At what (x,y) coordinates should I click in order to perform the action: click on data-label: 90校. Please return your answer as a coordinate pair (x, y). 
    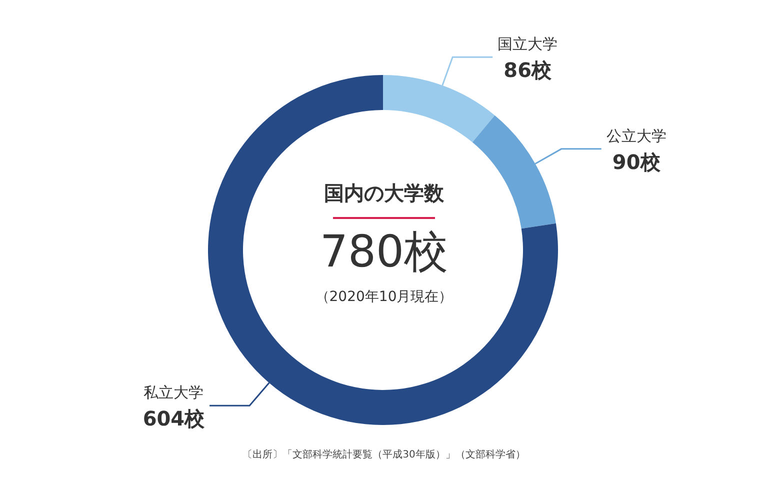
    Looking at the image, I should click on (637, 162).